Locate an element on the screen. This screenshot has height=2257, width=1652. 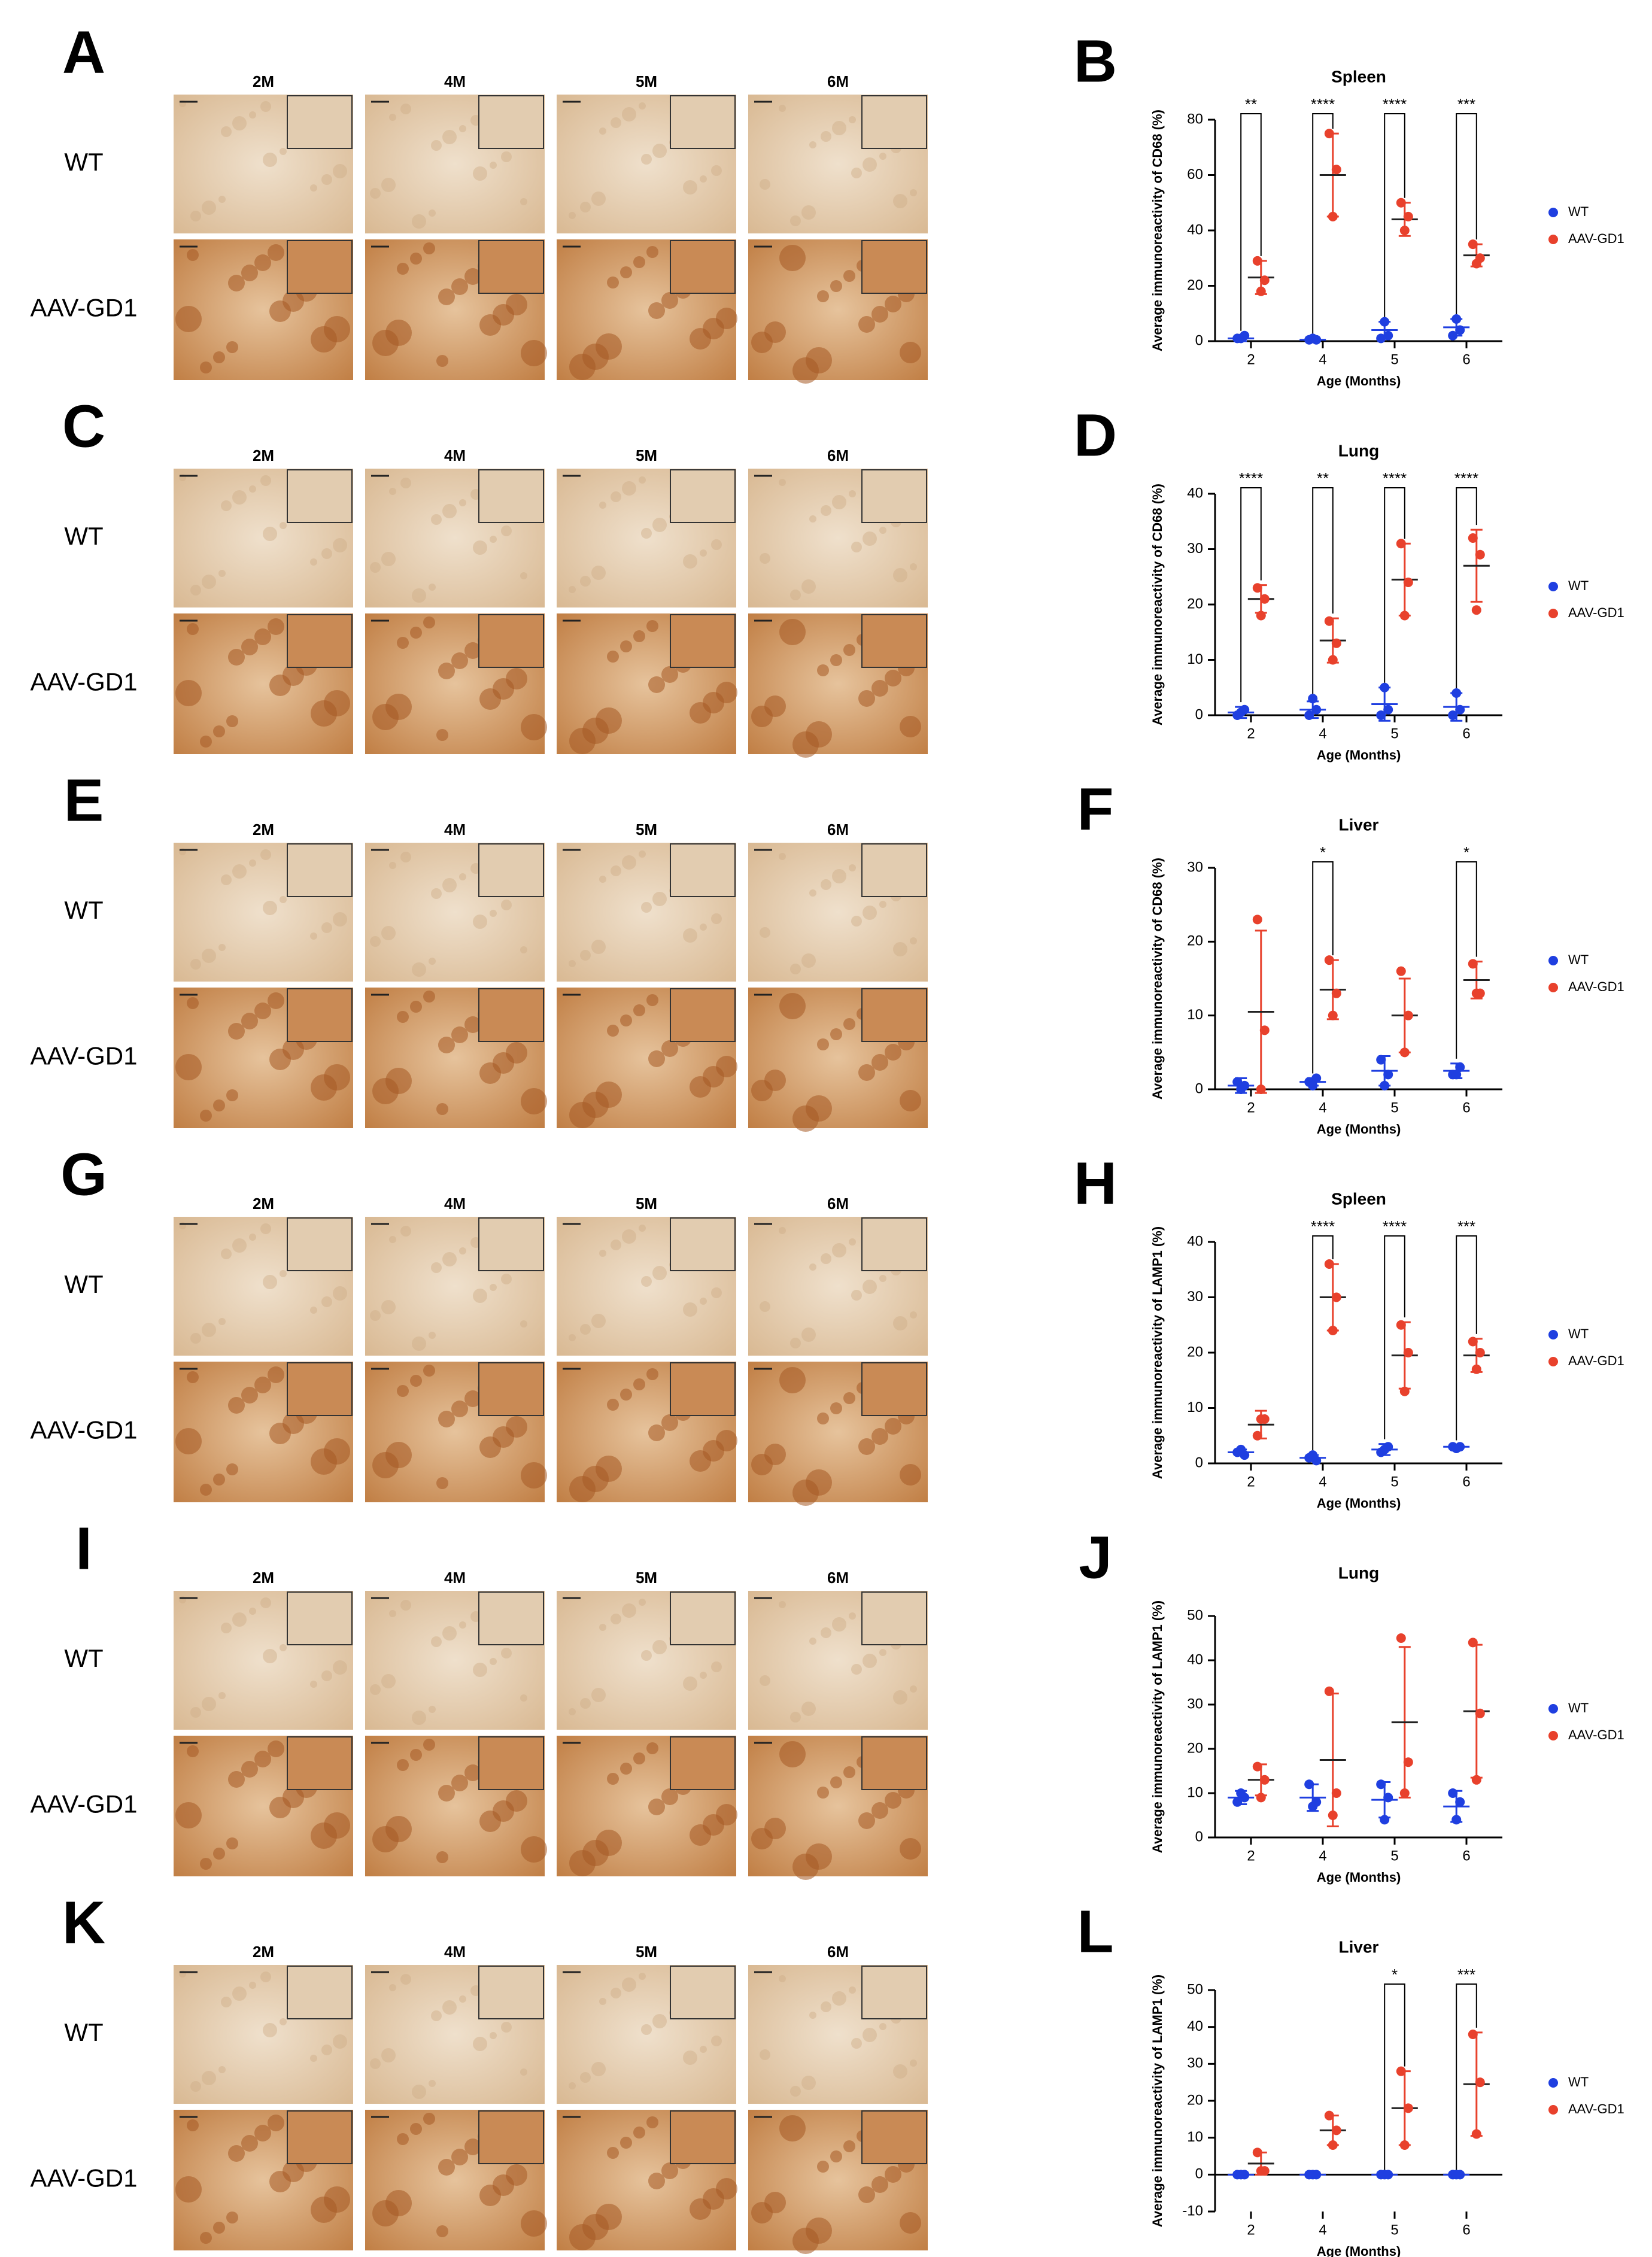
panel-letter: D is located at coordinates (1095, 435).